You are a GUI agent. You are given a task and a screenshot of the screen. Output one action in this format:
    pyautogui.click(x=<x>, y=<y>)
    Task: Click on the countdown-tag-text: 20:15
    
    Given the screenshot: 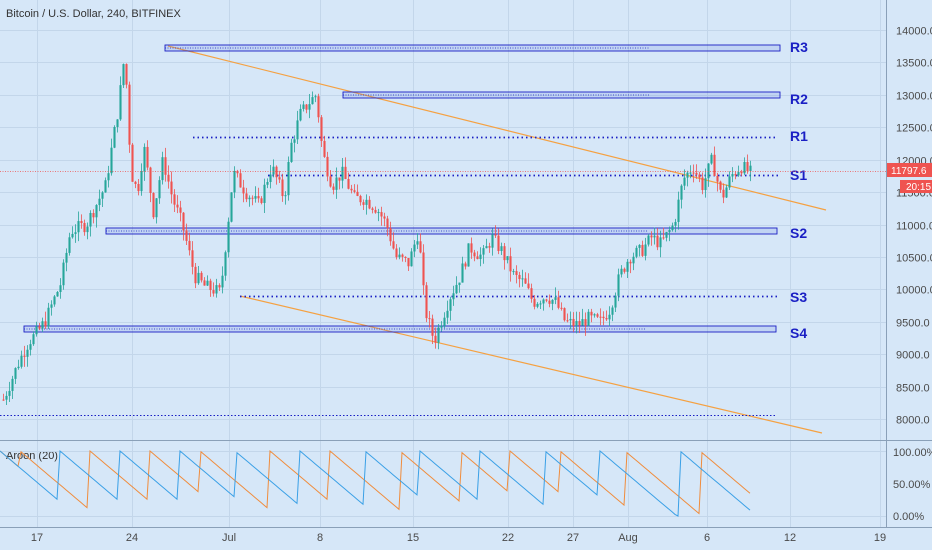 What is the action you would take?
    pyautogui.click(x=918, y=187)
    